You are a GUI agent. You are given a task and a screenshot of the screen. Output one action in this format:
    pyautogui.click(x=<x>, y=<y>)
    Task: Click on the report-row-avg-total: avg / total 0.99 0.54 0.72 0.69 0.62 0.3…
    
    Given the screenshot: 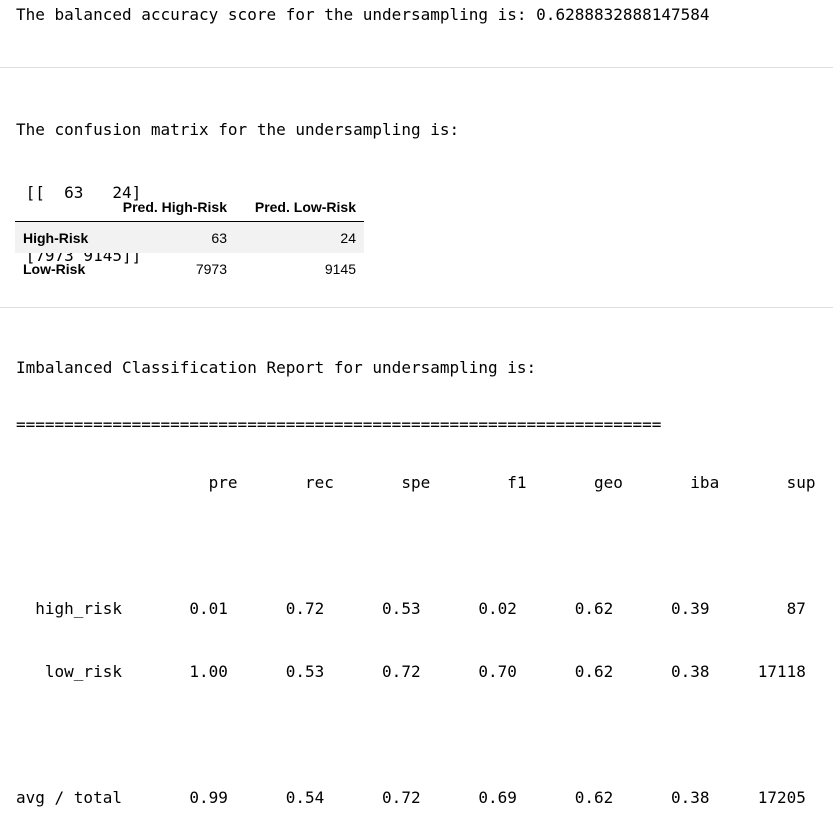 What is the action you would take?
    pyautogui.click(x=411, y=797)
    